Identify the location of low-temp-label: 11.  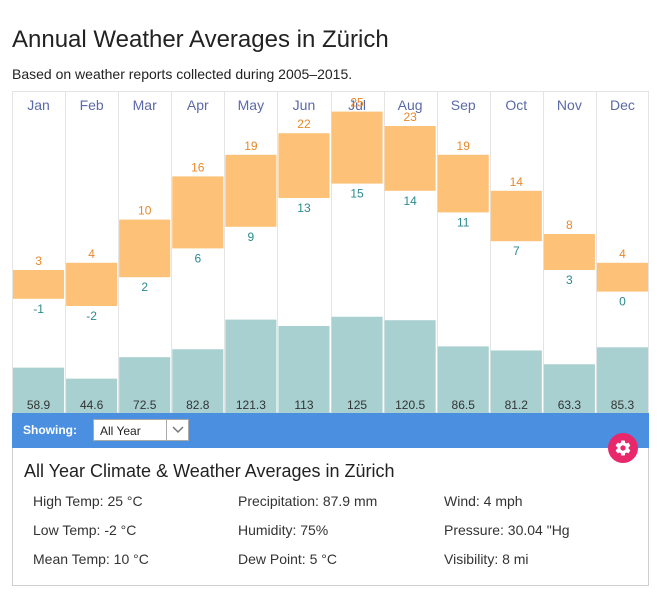
(463, 222).